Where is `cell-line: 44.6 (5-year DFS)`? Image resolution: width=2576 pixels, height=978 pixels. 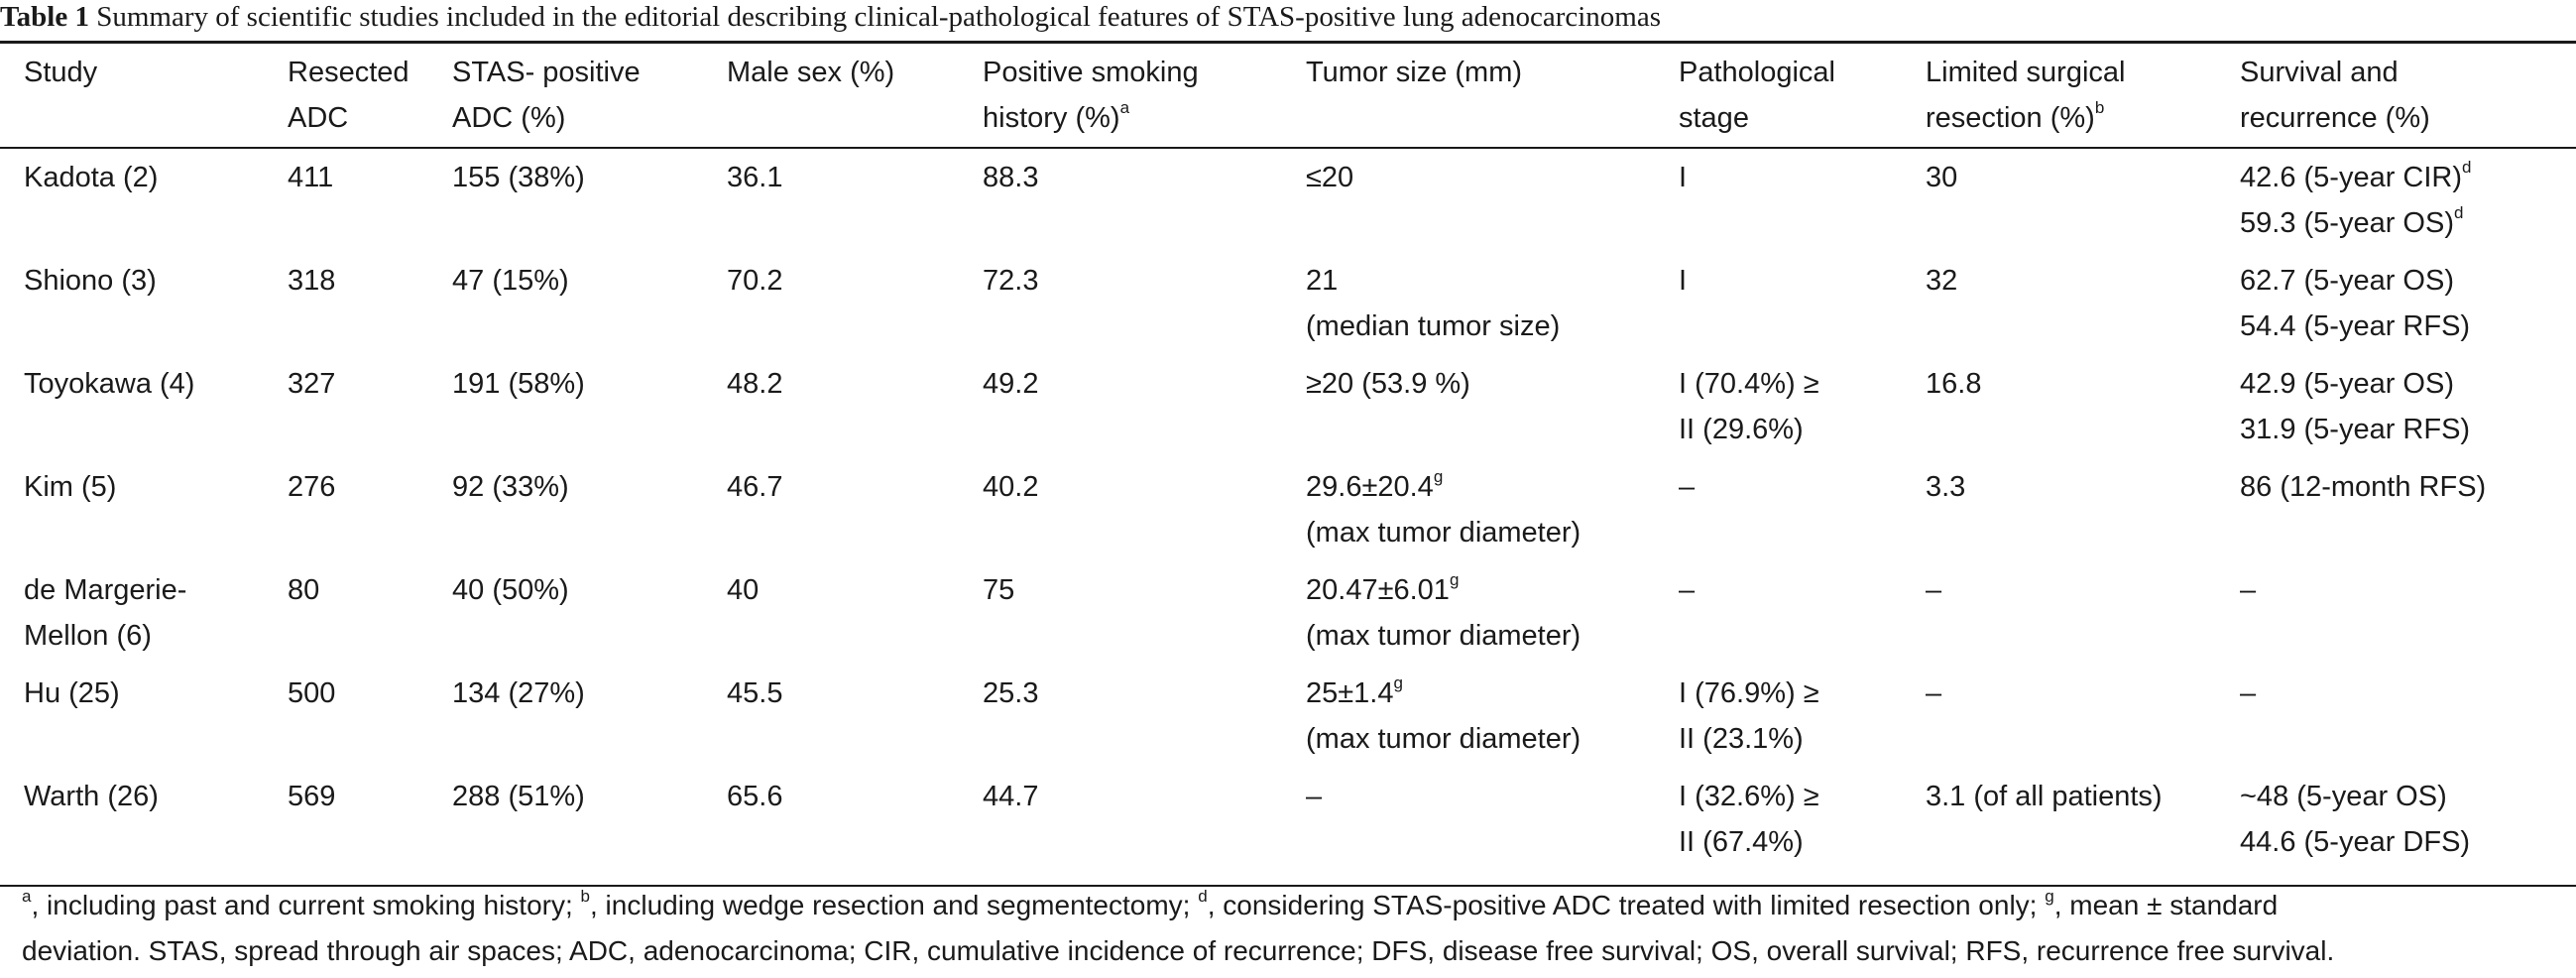 cell-line: 44.6 (5-year DFS) is located at coordinates (2355, 842).